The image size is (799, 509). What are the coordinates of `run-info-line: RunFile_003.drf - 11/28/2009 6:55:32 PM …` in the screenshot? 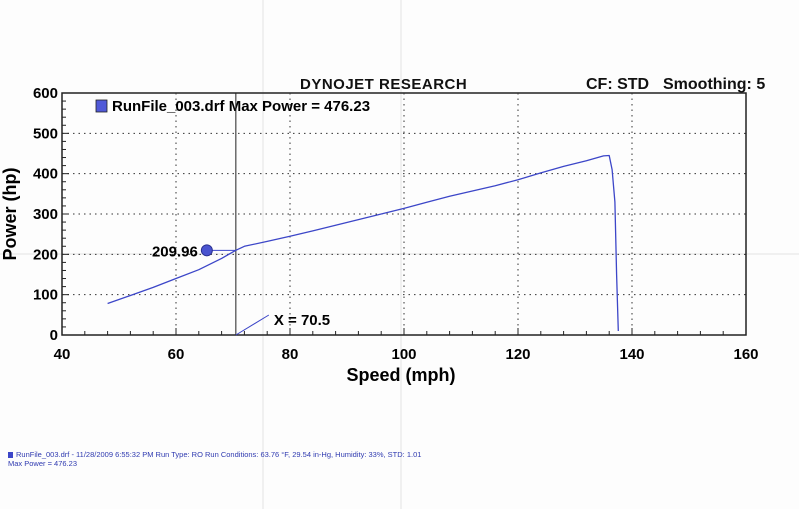 It's located at (219, 454).